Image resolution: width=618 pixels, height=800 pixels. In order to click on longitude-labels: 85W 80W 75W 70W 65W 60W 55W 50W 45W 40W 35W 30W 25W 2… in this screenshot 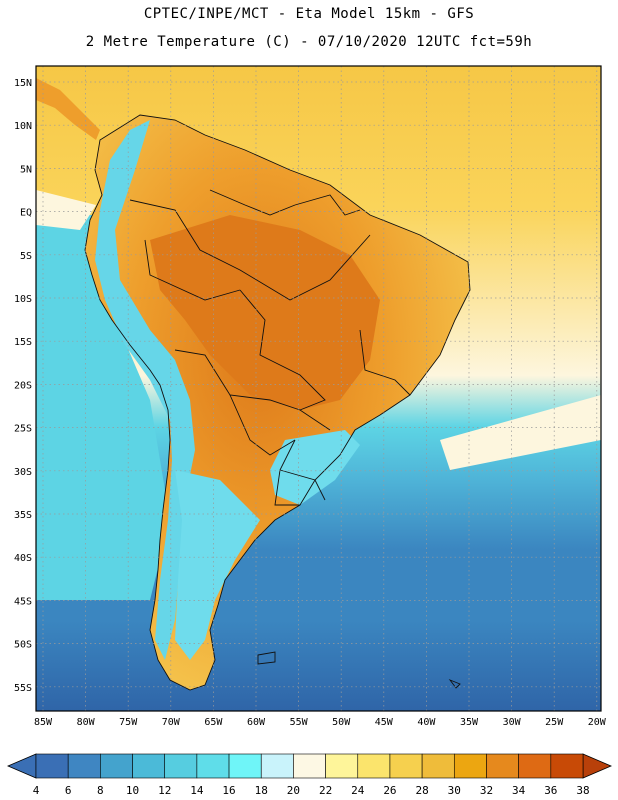, I will do `click(320, 722)`.